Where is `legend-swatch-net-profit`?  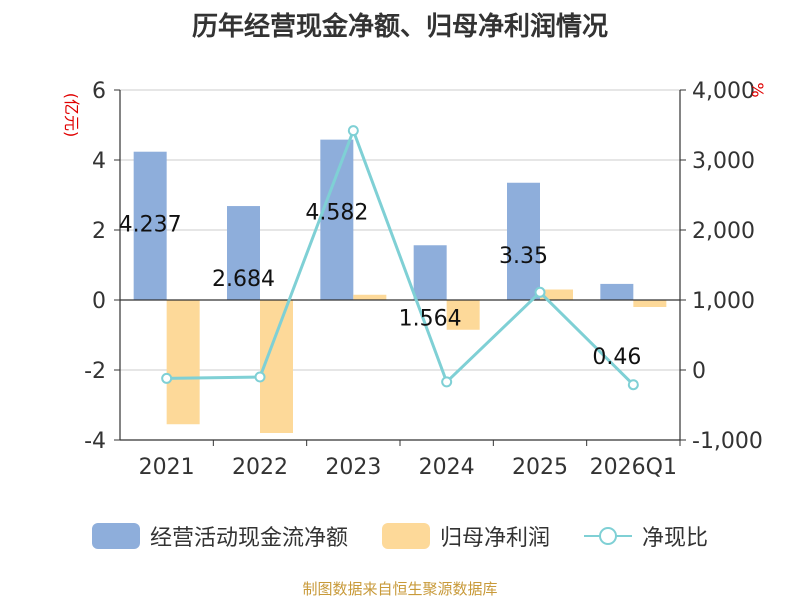 legend-swatch-net-profit is located at coordinates (405, 536).